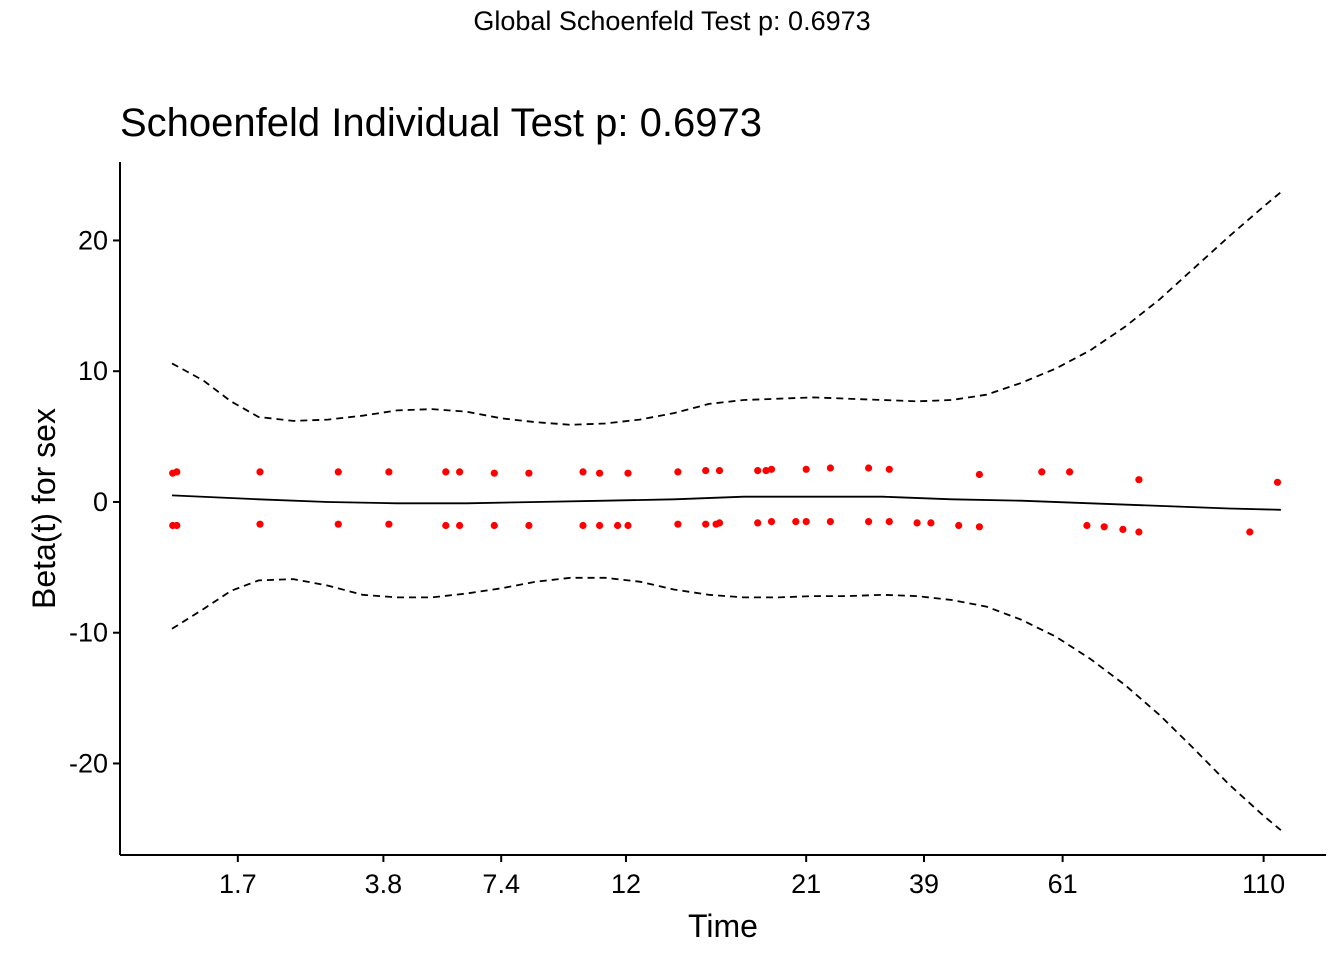  Describe the element at coordinates (924, 884) in the screenshot. I see `x-tick-label: 39` at that location.